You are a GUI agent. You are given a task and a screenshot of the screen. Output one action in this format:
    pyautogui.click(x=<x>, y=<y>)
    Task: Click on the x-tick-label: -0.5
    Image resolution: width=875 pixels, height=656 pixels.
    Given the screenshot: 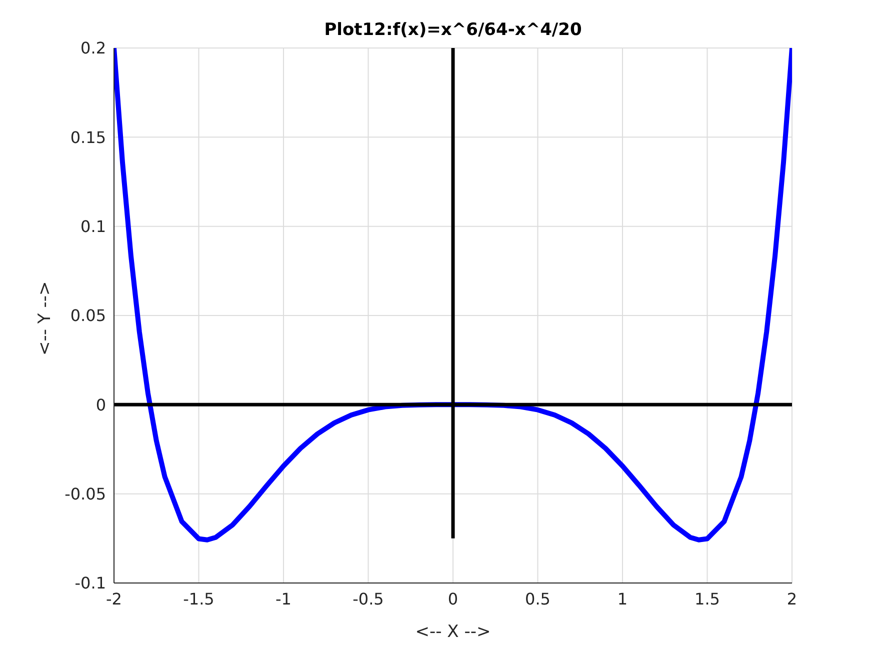 What is the action you would take?
    pyautogui.click(x=368, y=598)
    